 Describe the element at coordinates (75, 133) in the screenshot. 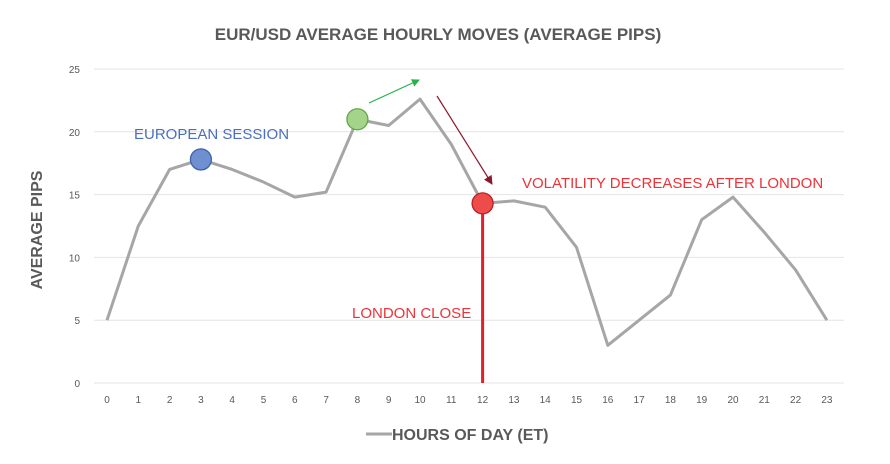

I see `y-tick-label: 20` at that location.